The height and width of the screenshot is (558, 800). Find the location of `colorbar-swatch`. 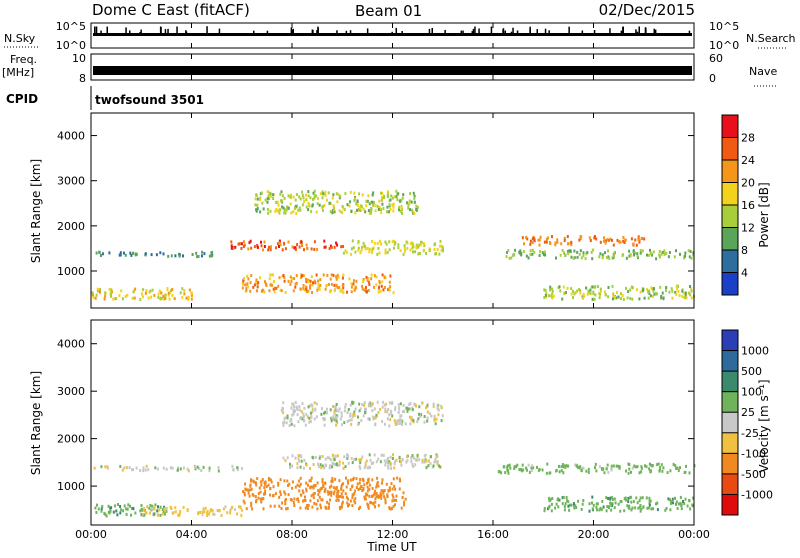

colorbar-swatch is located at coordinates (730, 484).